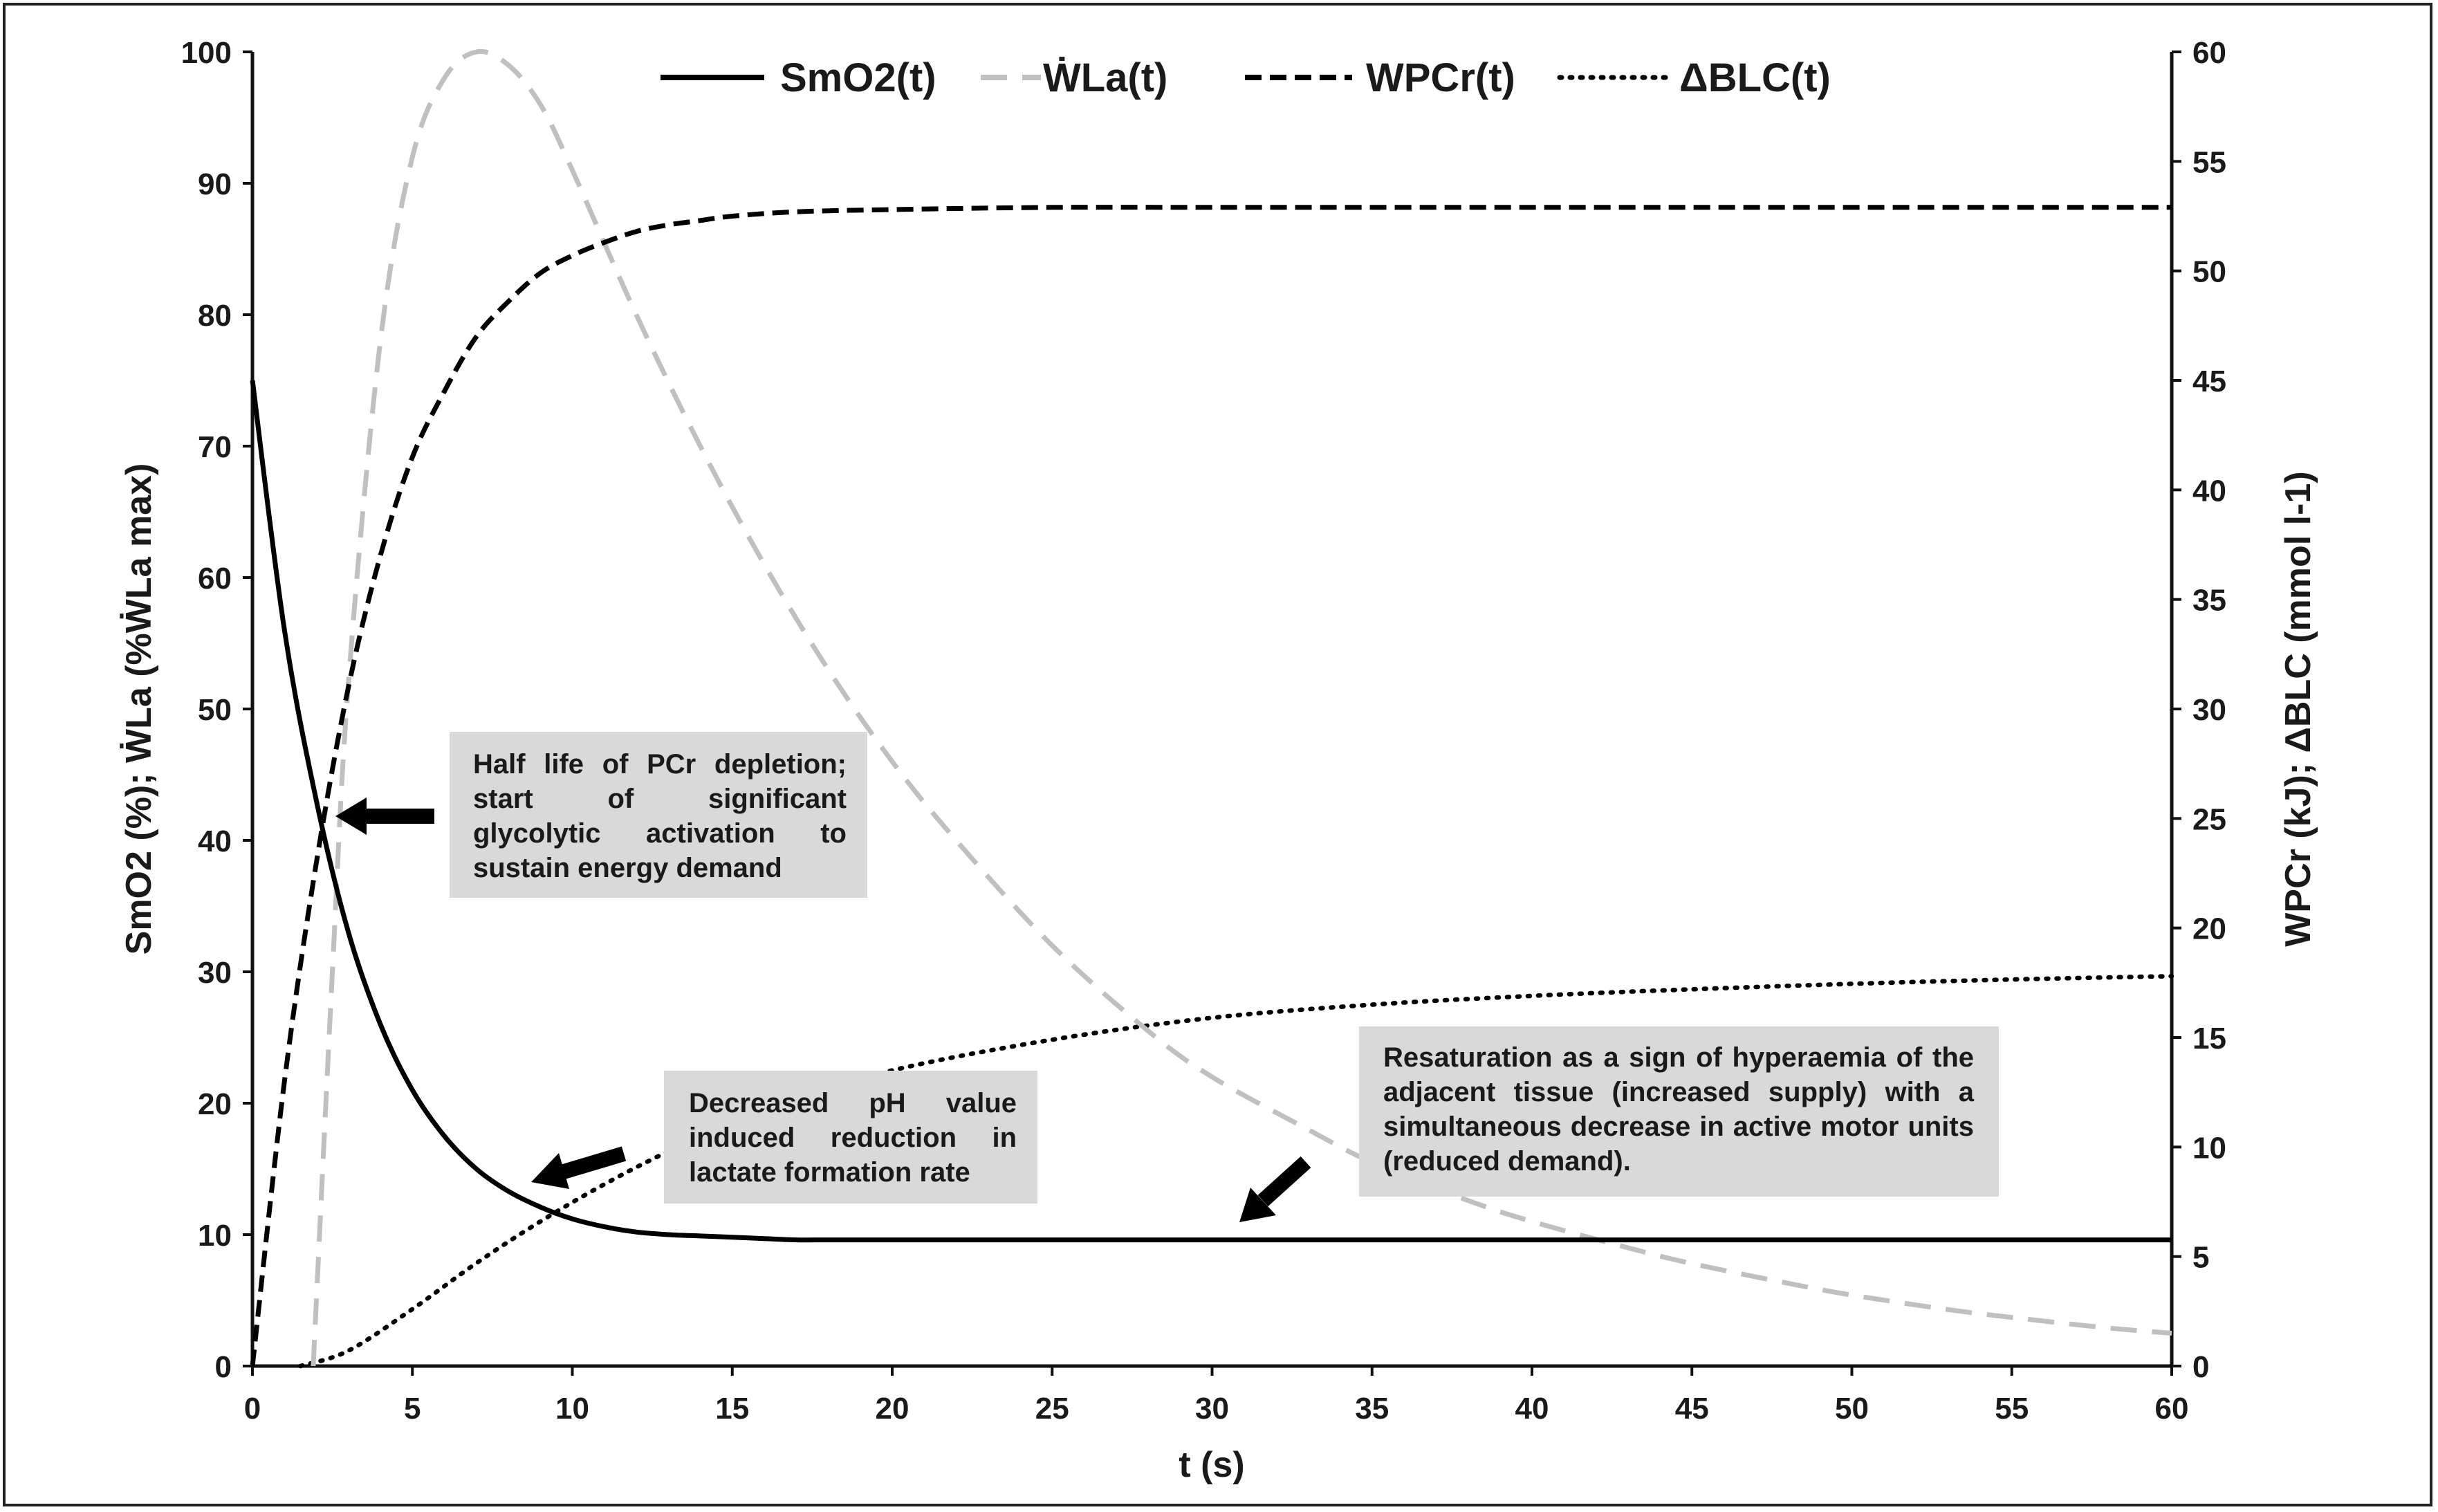 The height and width of the screenshot is (1512, 2438). I want to click on y-left-tick-label: 20, so click(215, 1104).